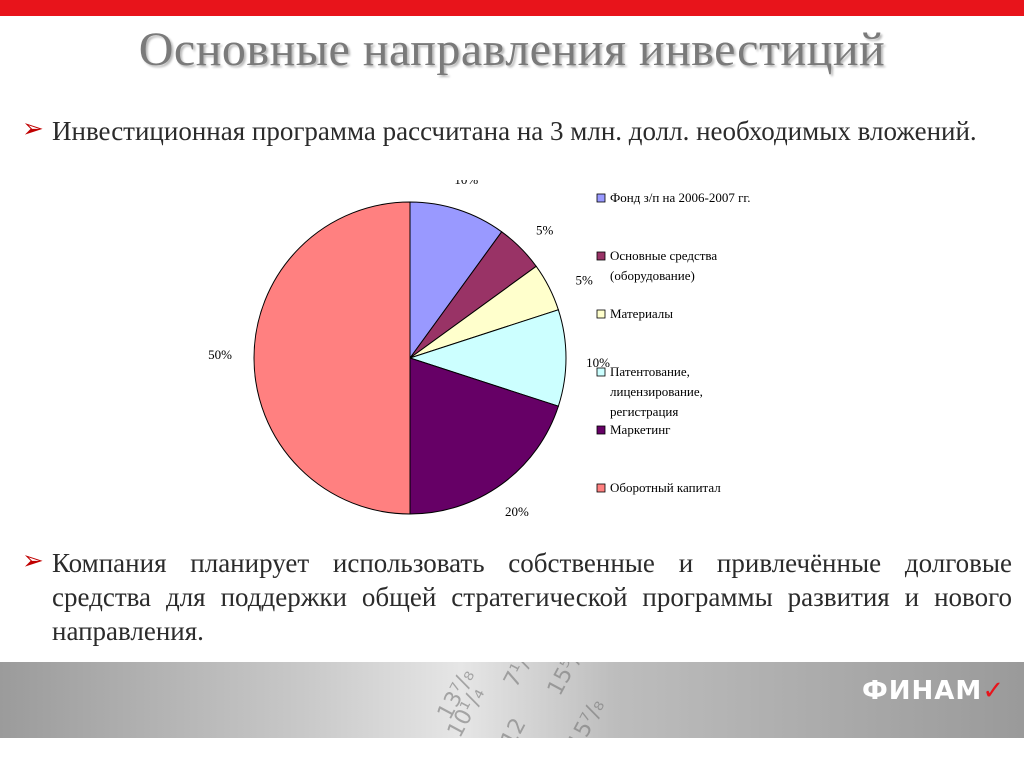  Describe the element at coordinates (650, 371) in the screenshot. I see `legend-label: Патентование,` at that location.